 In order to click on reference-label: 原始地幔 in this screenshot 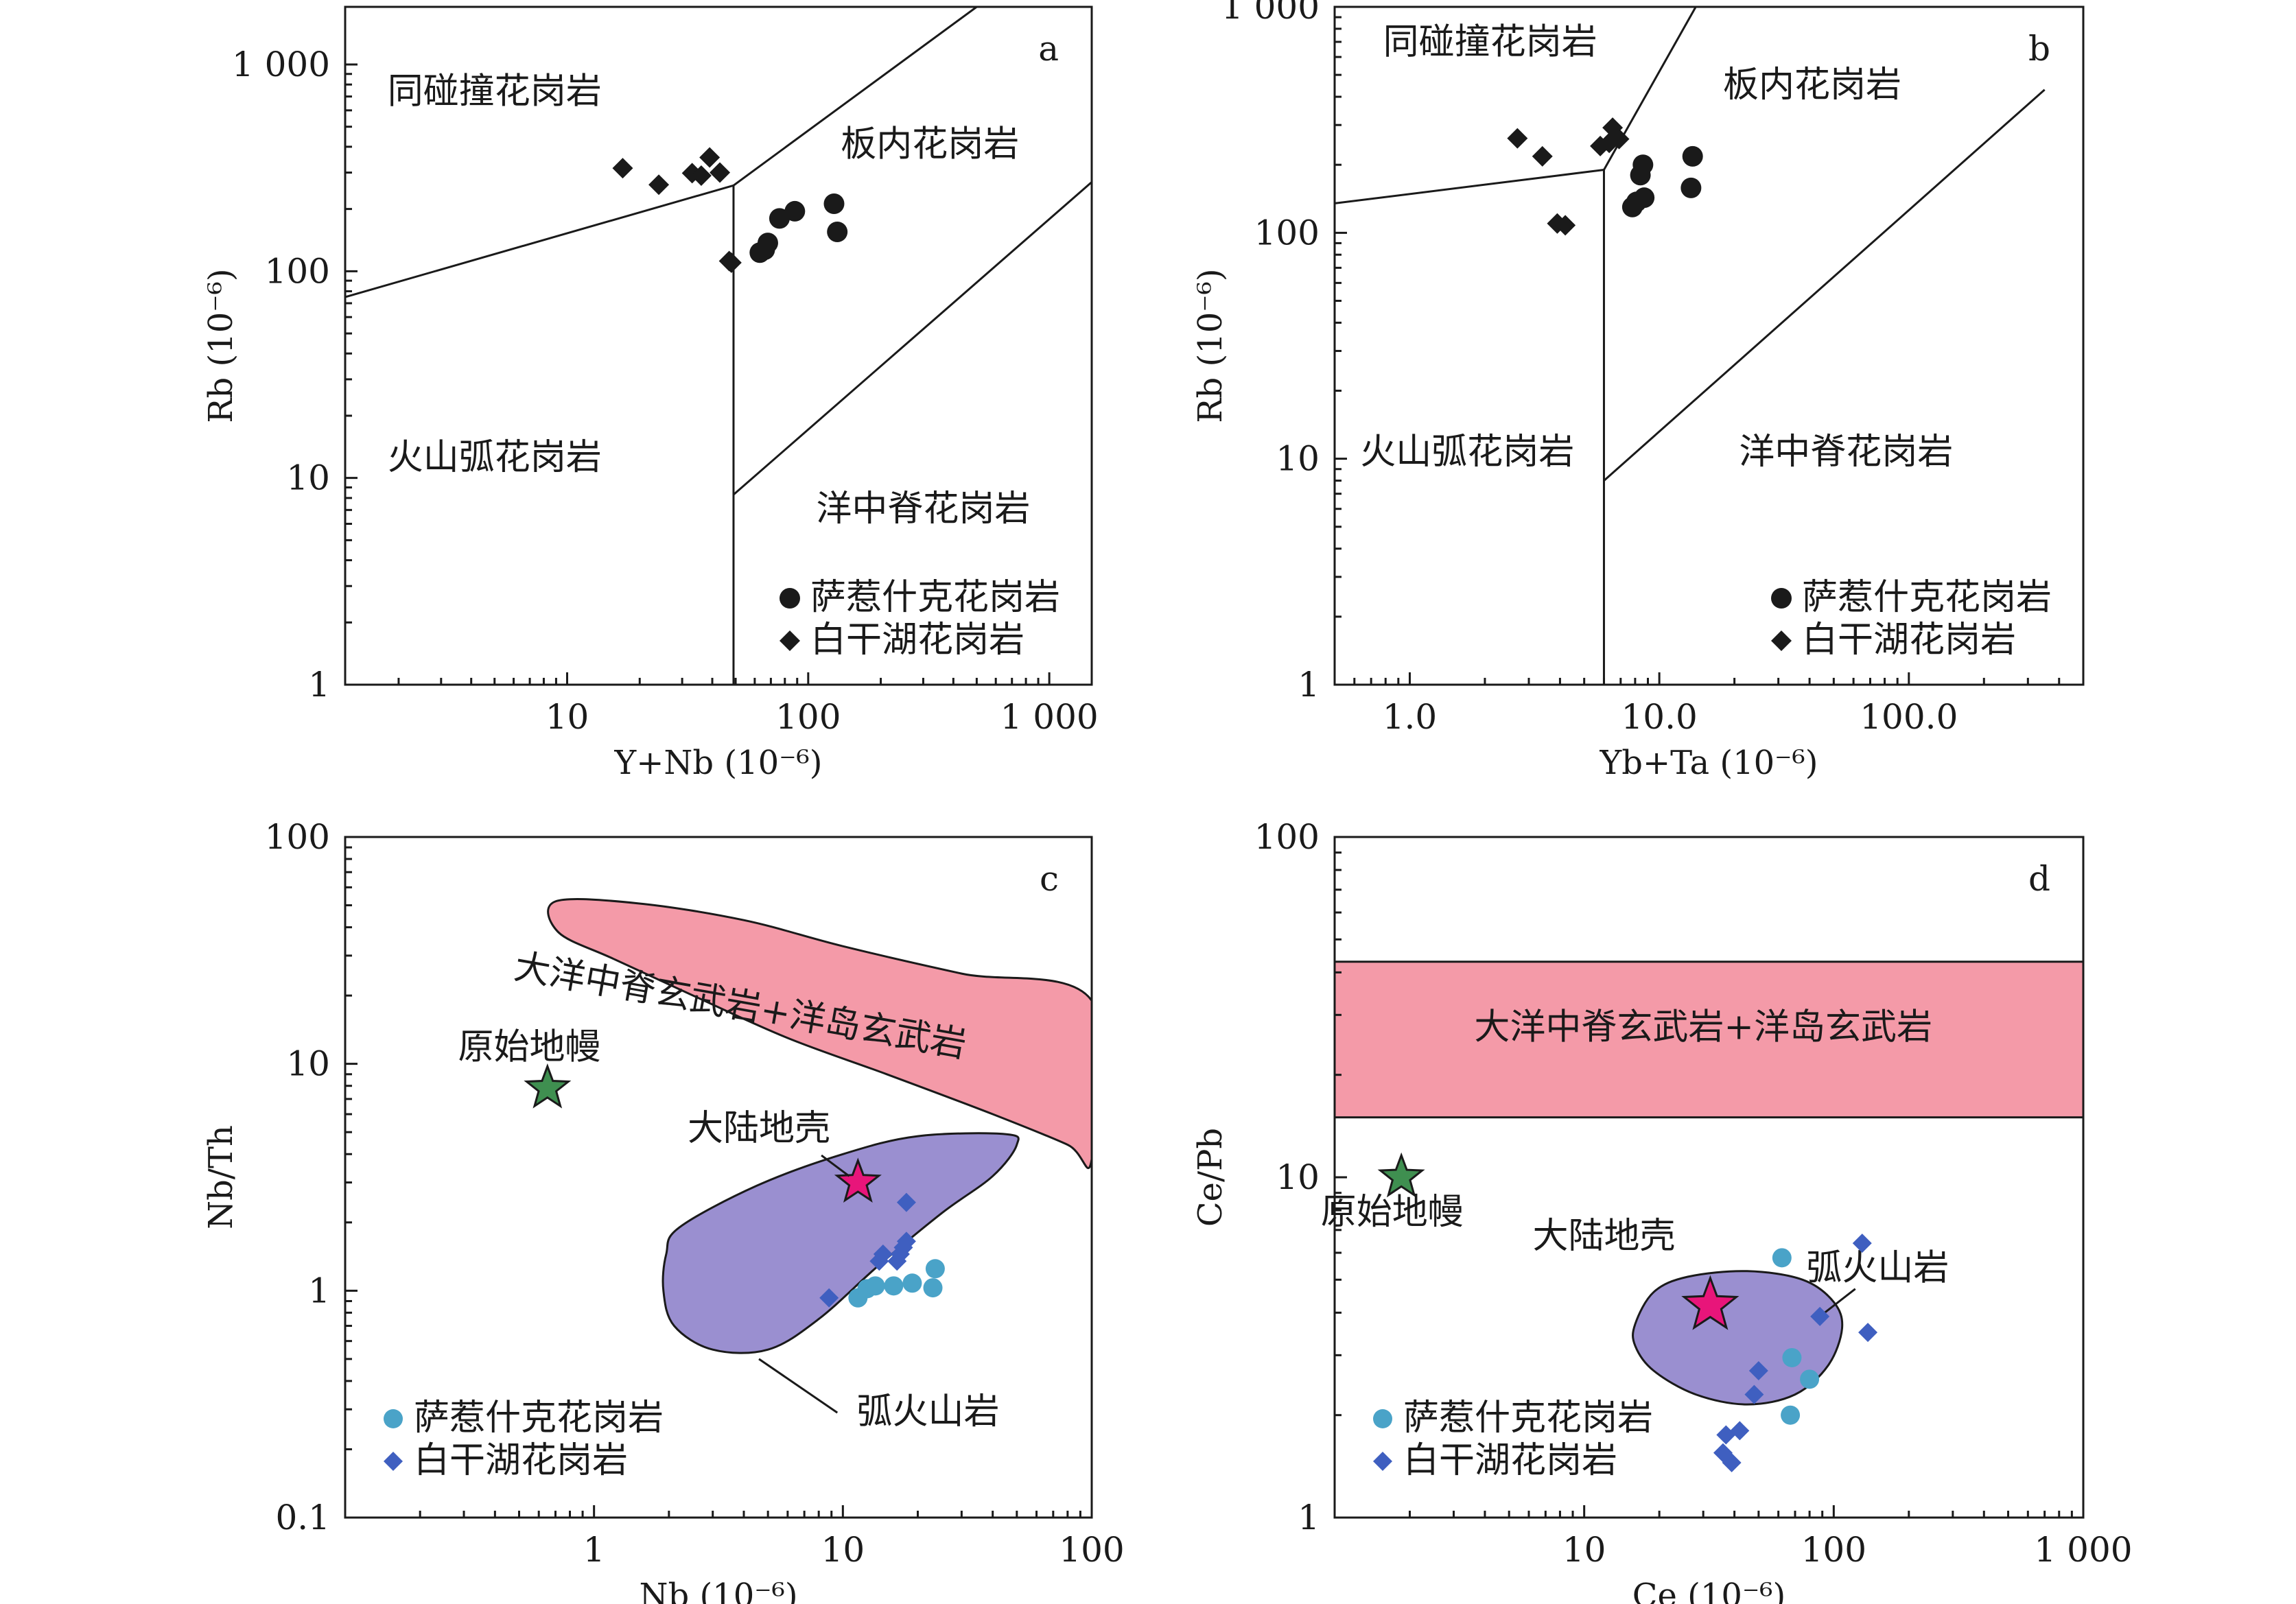, I will do `click(529, 1047)`.